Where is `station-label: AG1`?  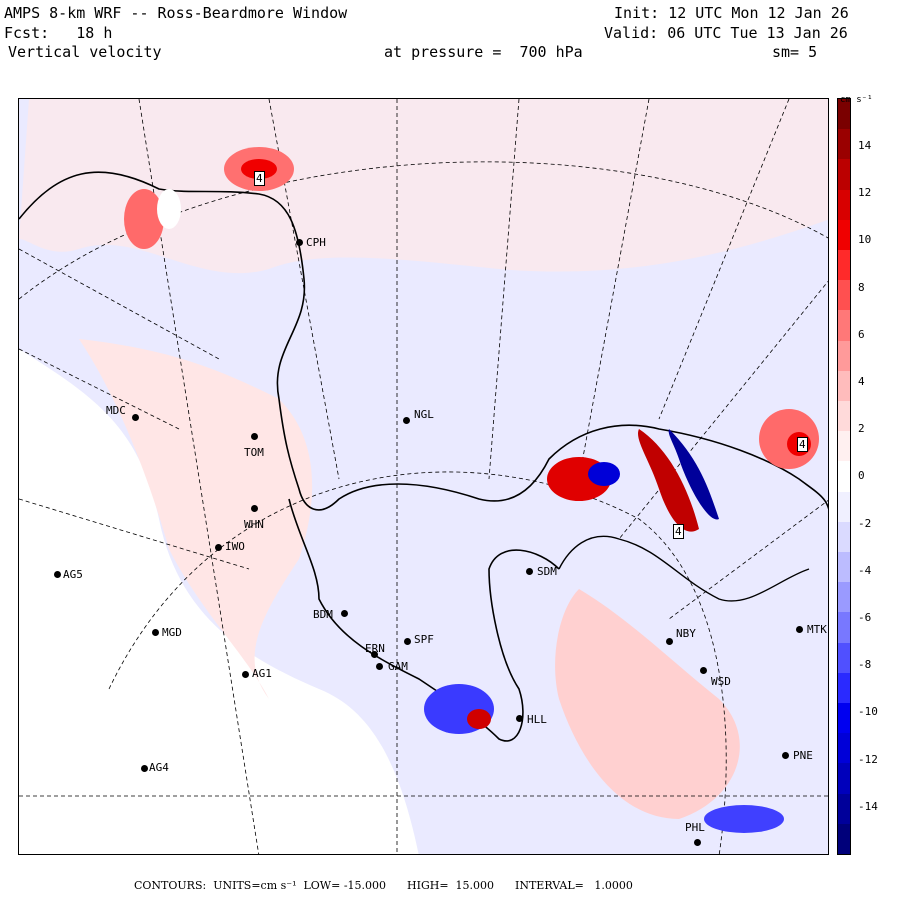 station-label: AG1 is located at coordinates (262, 673).